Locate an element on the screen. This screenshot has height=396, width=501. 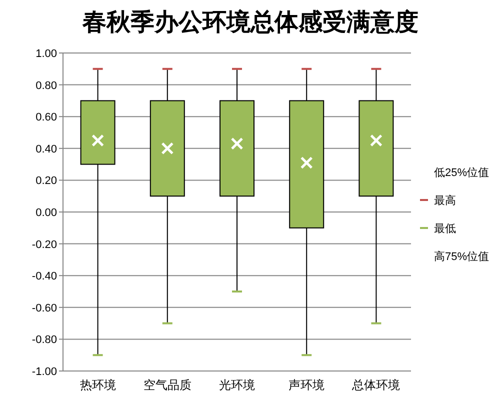
text: 最高 is located at coordinates (445, 200).